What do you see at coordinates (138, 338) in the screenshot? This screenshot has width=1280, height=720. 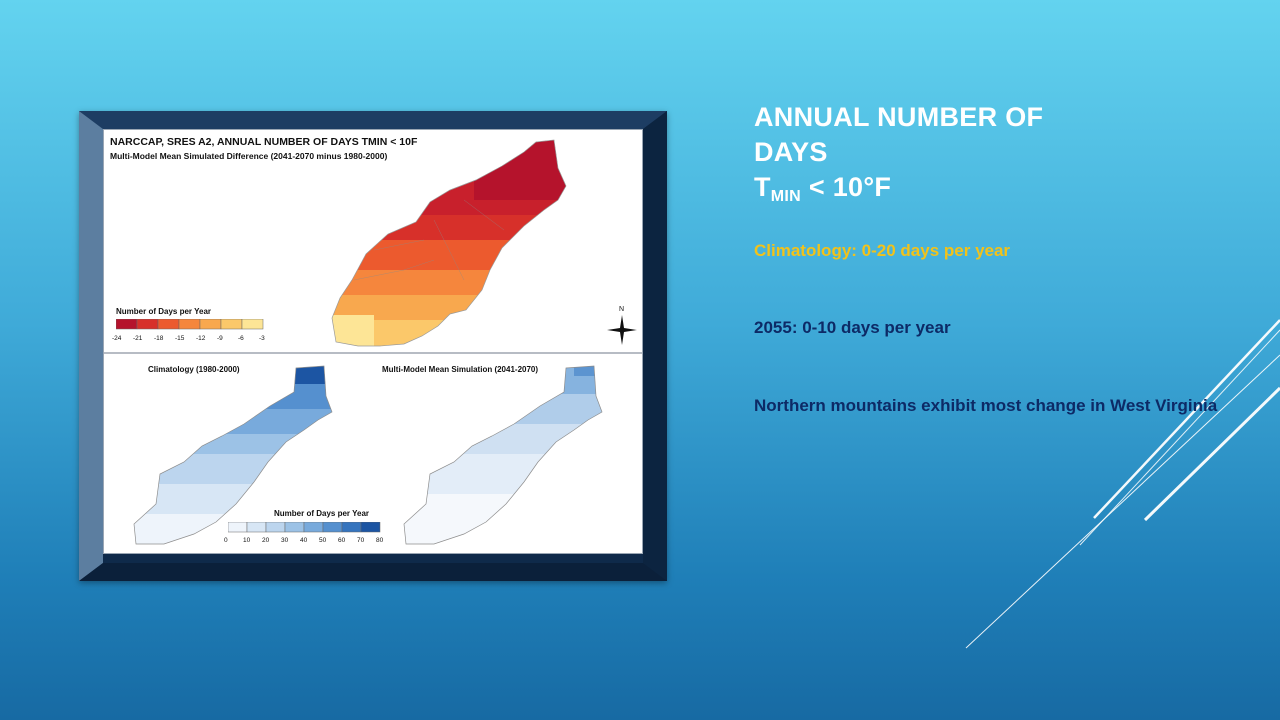 I see `top-legend-tick-label: -21` at bounding box center [138, 338].